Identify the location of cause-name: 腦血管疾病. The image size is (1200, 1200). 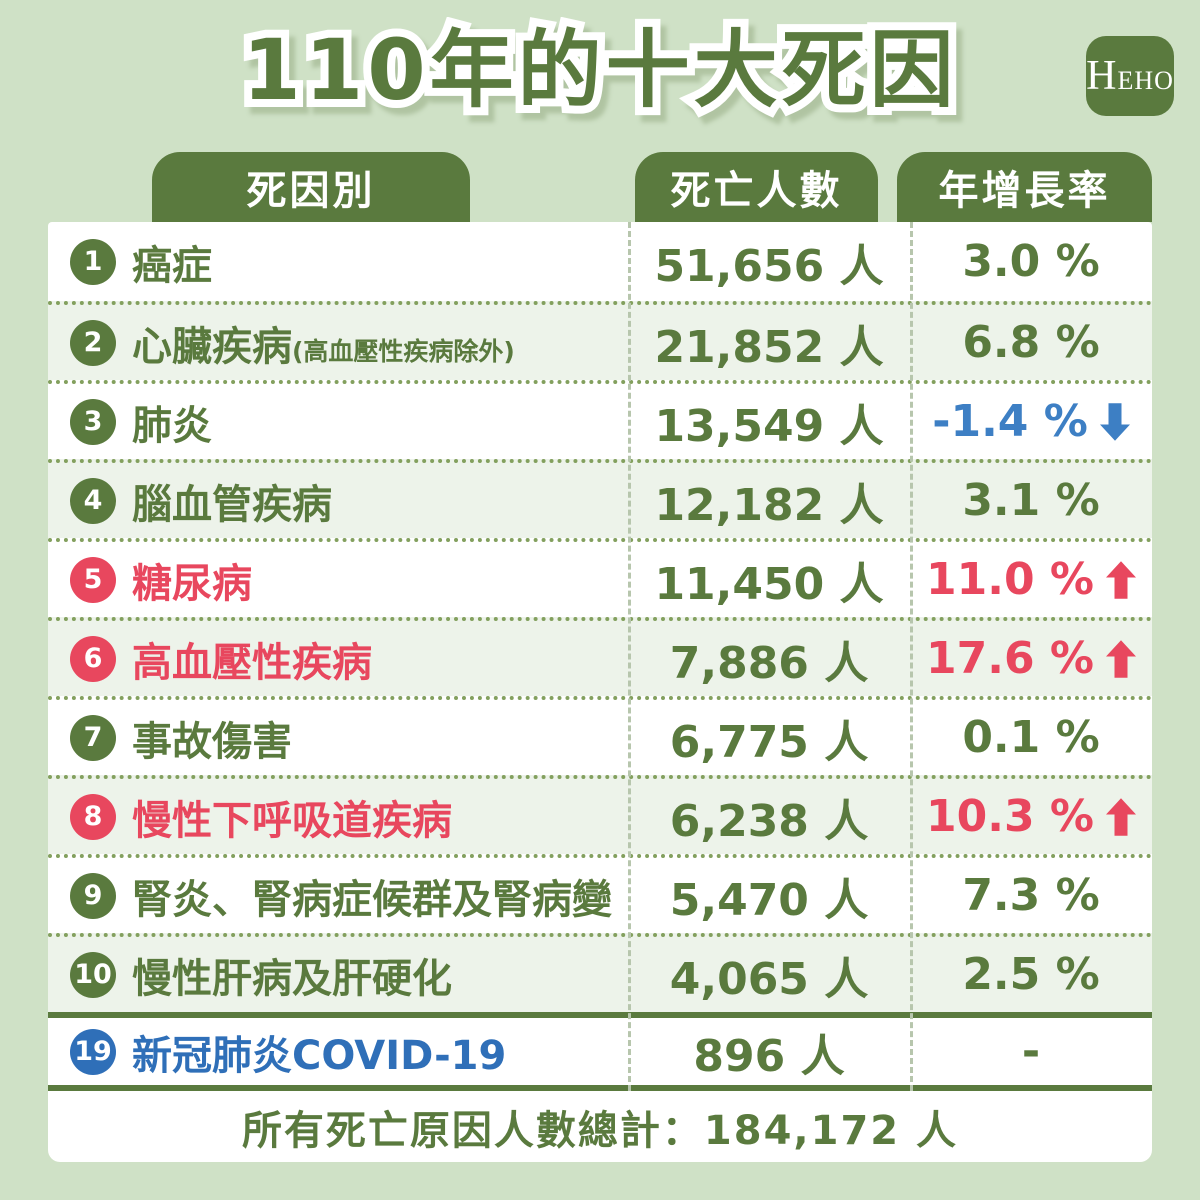
(232, 504).